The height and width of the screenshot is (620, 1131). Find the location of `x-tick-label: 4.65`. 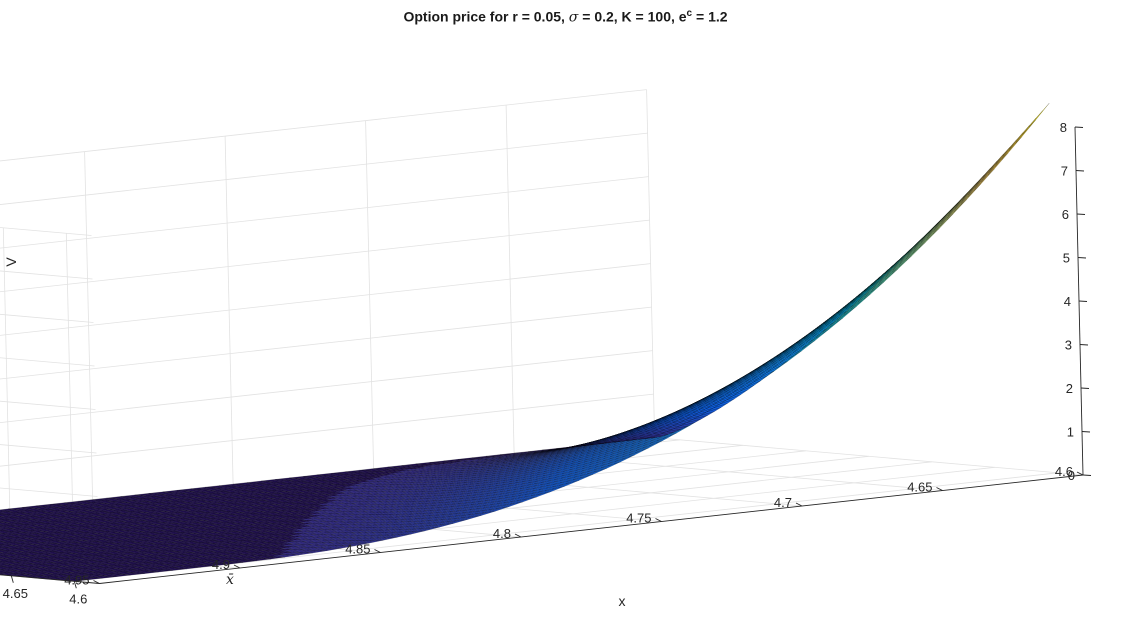

x-tick-label: 4.65 is located at coordinates (15, 593).